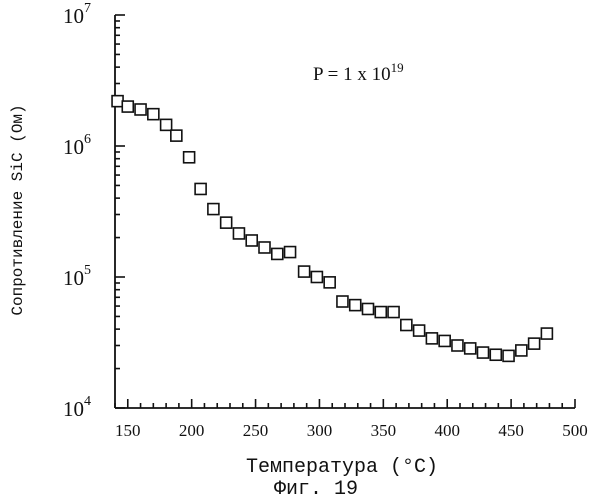 This screenshot has height=500, width=593. What do you see at coordinates (351, 419) in the screenshot?
I see `x-tick-group: 150 200 250 300 350 400 450 500` at bounding box center [351, 419].